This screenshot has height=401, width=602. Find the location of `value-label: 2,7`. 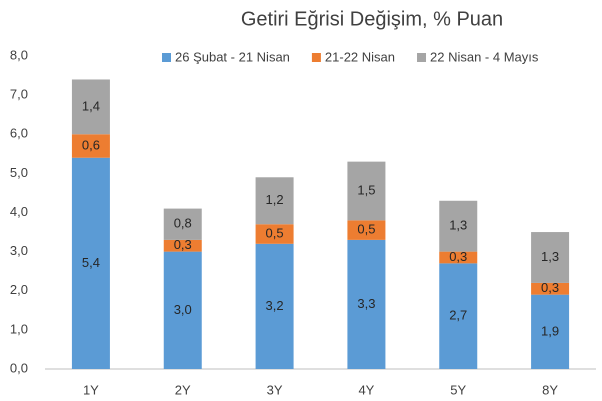

value-label: 2,7 is located at coordinates (458, 315).